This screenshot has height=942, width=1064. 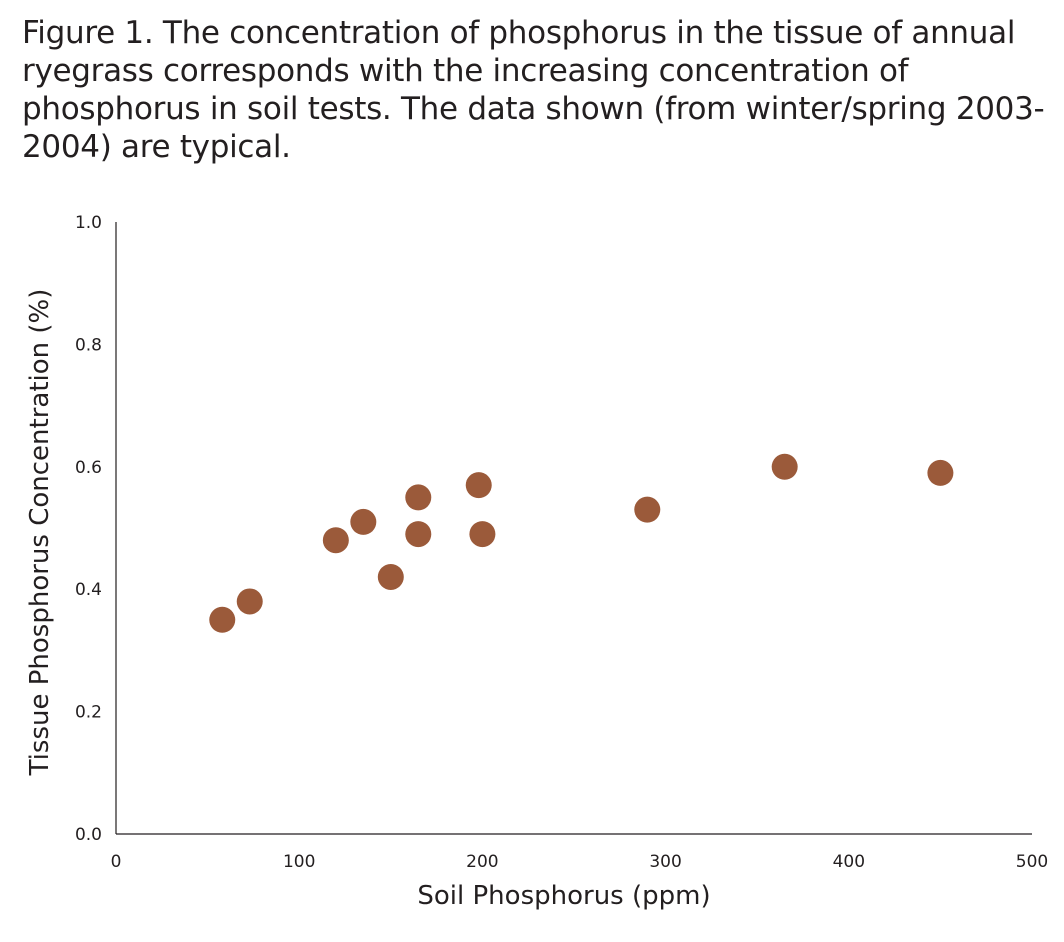 I want to click on y-tick-label: 0.2, so click(x=88, y=713).